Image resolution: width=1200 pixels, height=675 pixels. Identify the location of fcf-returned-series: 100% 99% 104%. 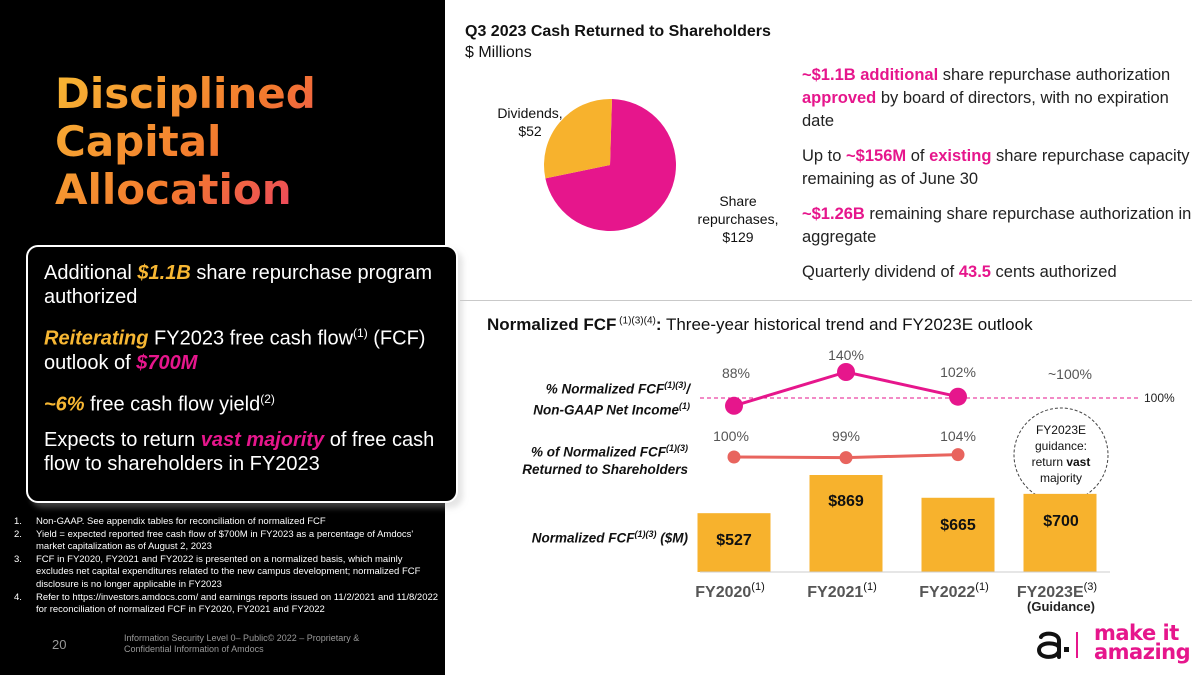
(844, 446).